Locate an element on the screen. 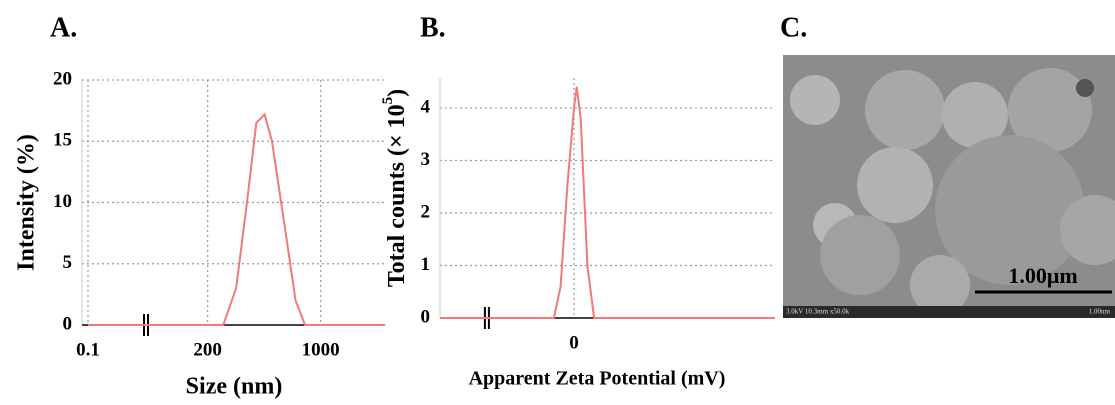  x-tick-label: 0.1 is located at coordinates (88, 349).